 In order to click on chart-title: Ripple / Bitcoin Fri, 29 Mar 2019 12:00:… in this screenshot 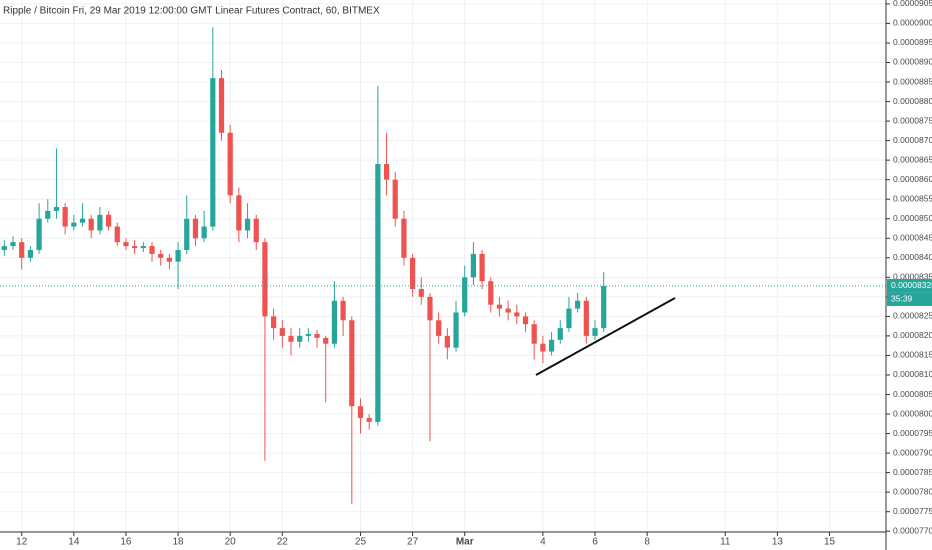, I will do `click(191, 11)`.